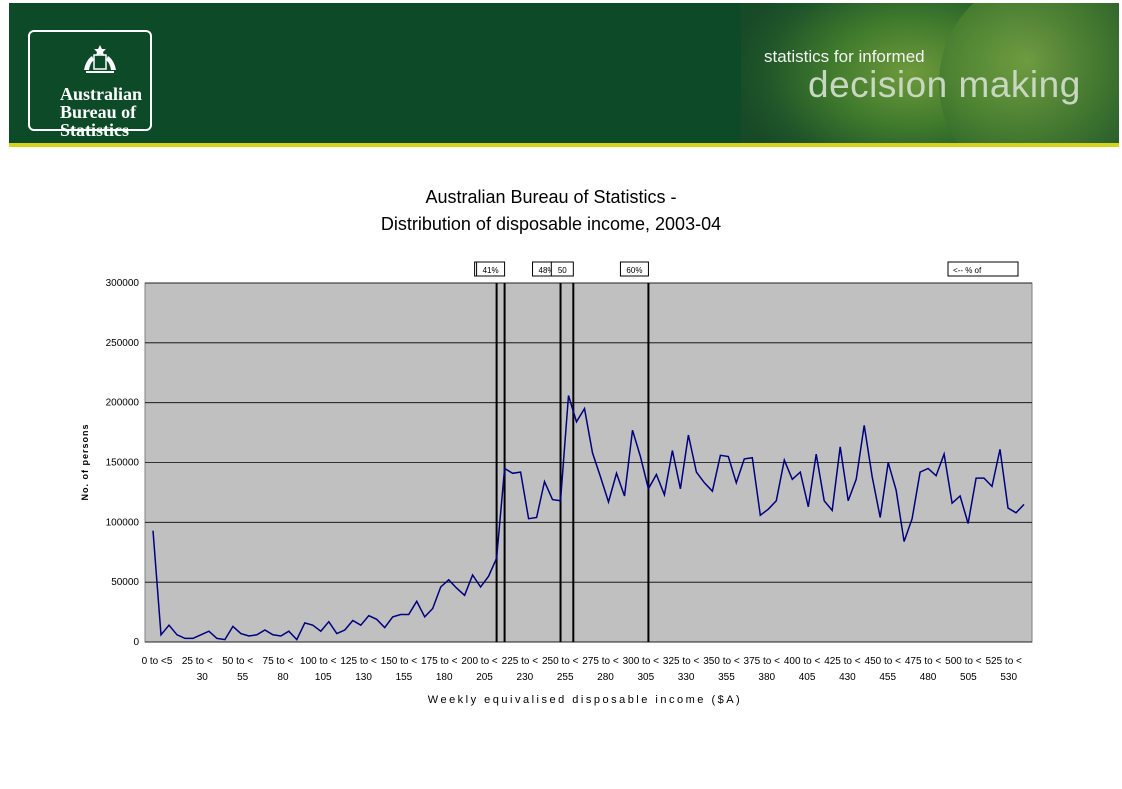 Image resolution: width=1122 pixels, height=789 pixels. What do you see at coordinates (197, 661) in the screenshot?
I see `x-tick-label: 25 to <` at bounding box center [197, 661].